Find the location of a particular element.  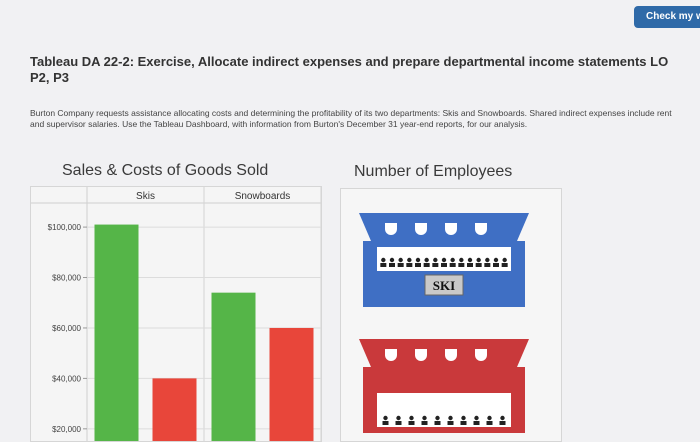

y-tick-label-2: $60,000 is located at coordinates (66, 328).